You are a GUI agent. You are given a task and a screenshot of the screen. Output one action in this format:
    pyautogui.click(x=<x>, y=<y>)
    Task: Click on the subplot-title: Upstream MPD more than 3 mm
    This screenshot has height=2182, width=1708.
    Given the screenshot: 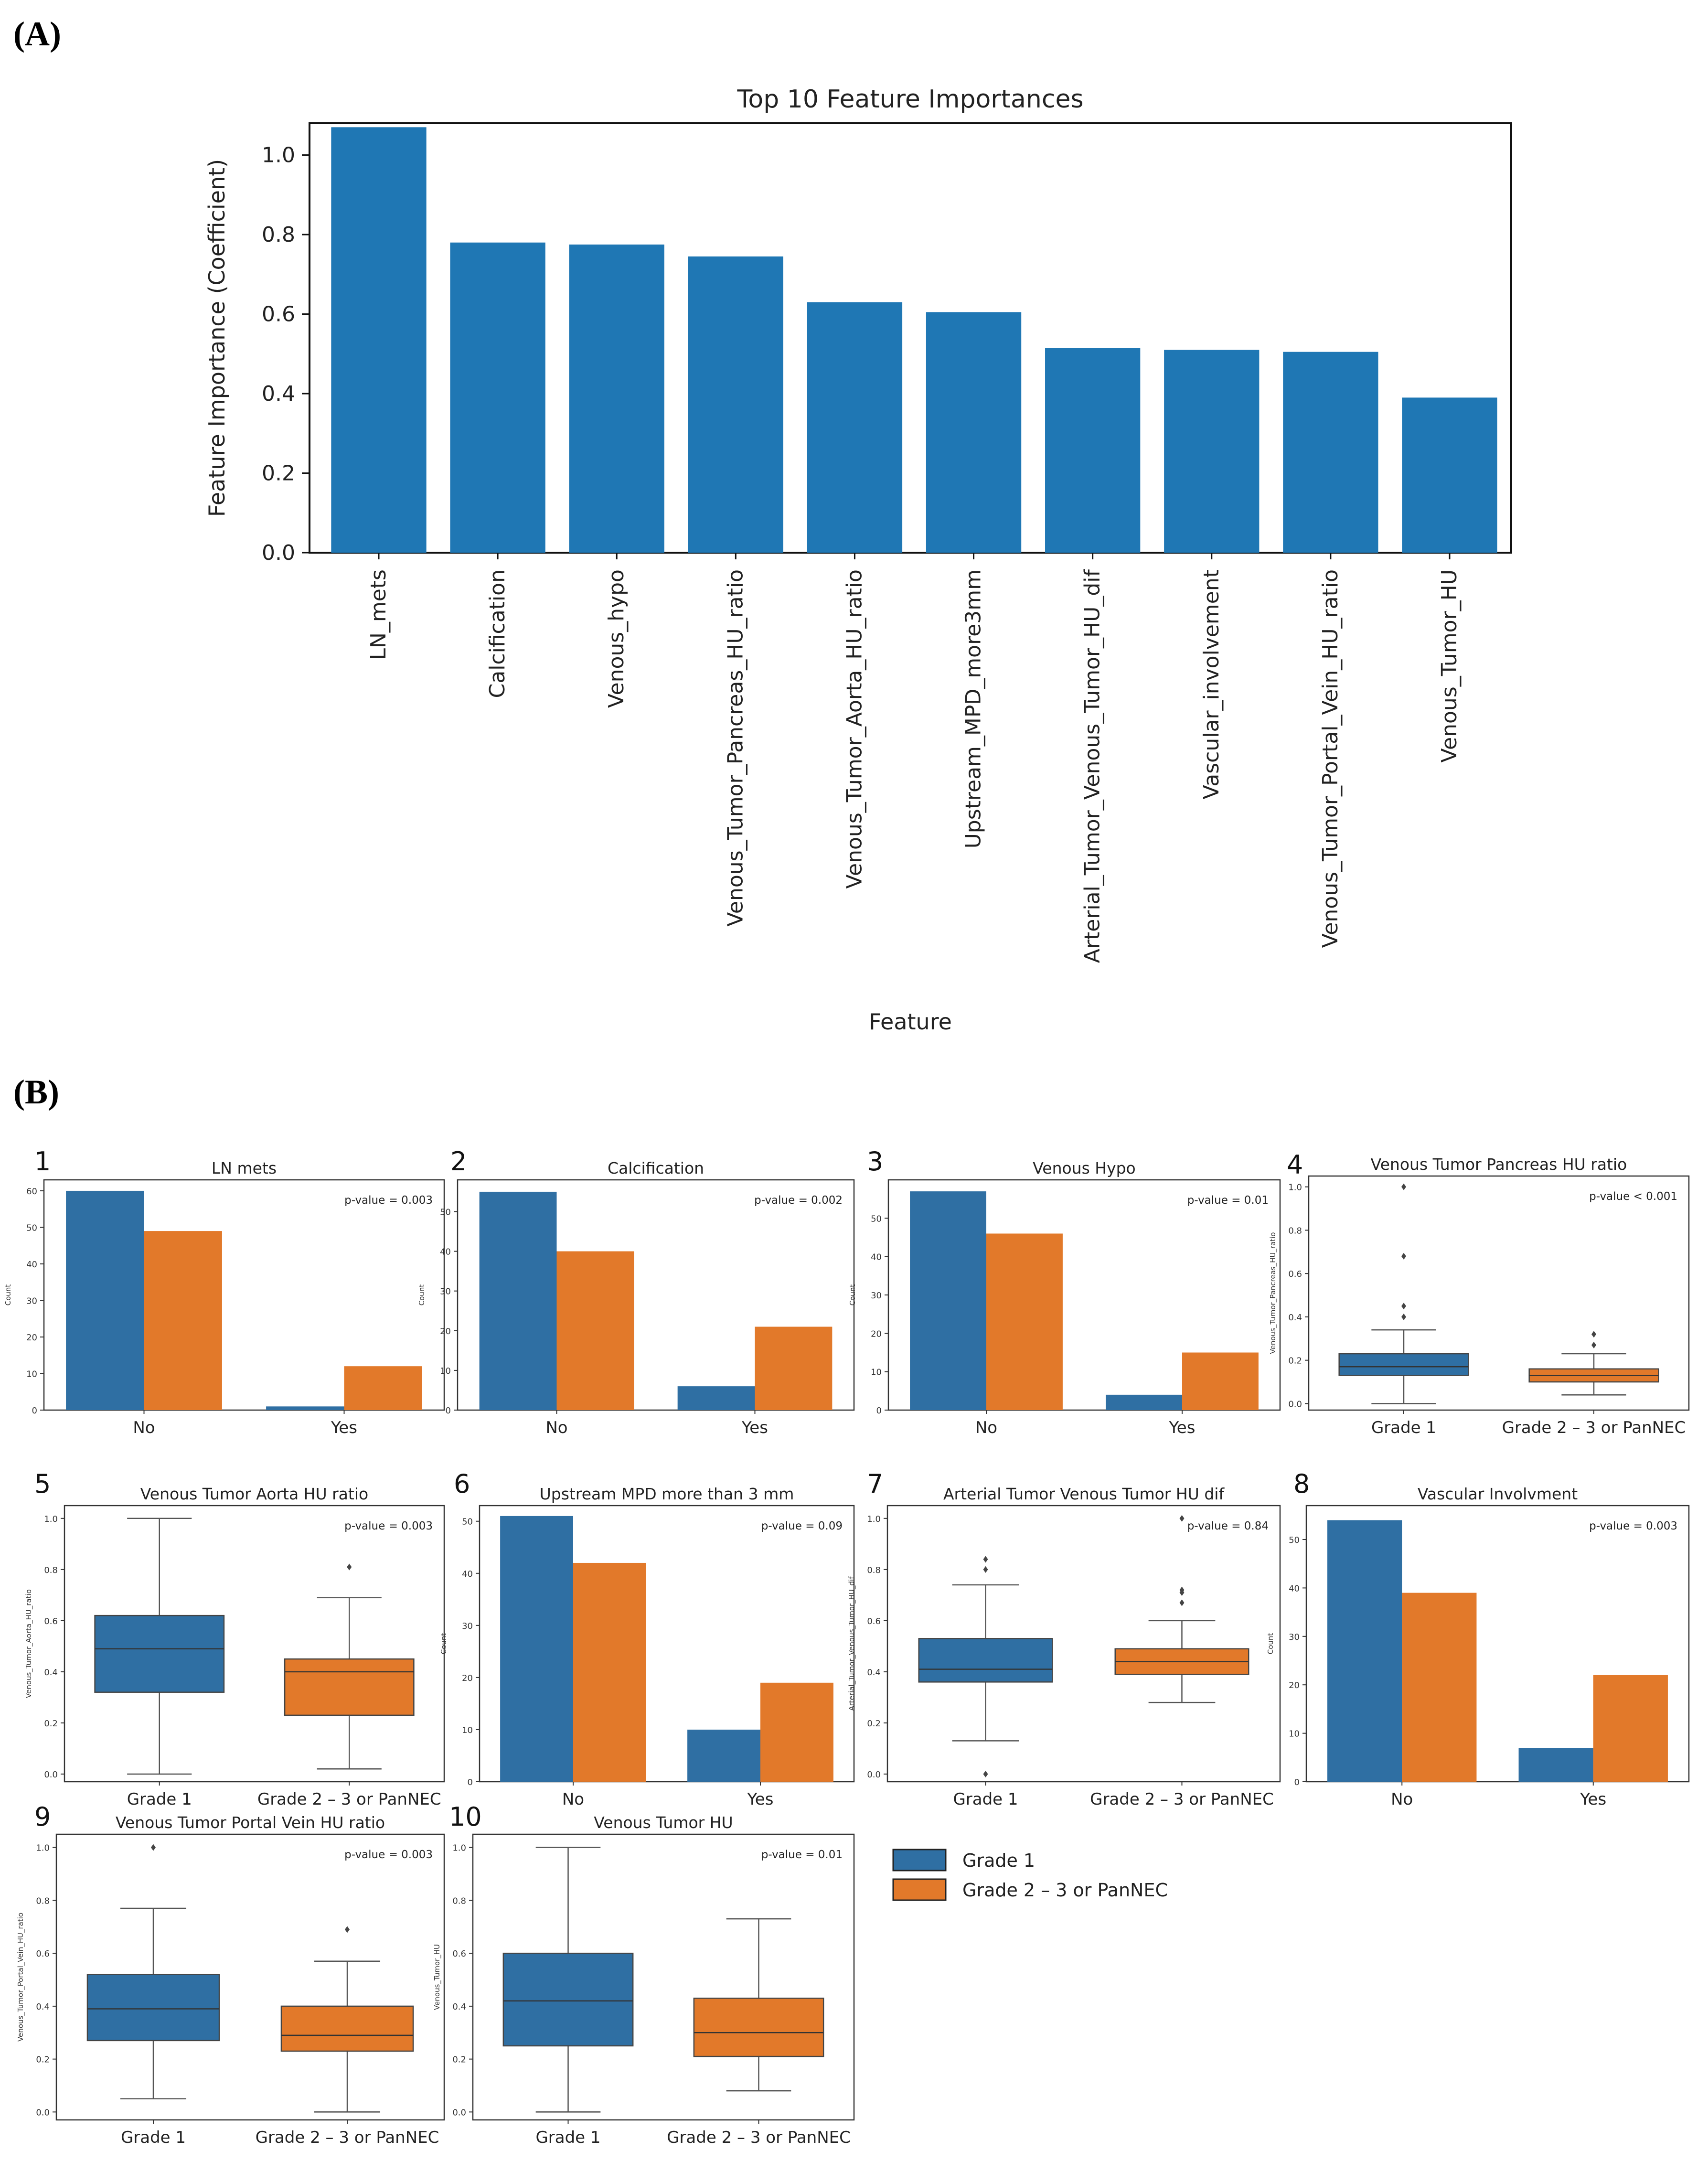 What is the action you would take?
    pyautogui.click(x=667, y=1494)
    